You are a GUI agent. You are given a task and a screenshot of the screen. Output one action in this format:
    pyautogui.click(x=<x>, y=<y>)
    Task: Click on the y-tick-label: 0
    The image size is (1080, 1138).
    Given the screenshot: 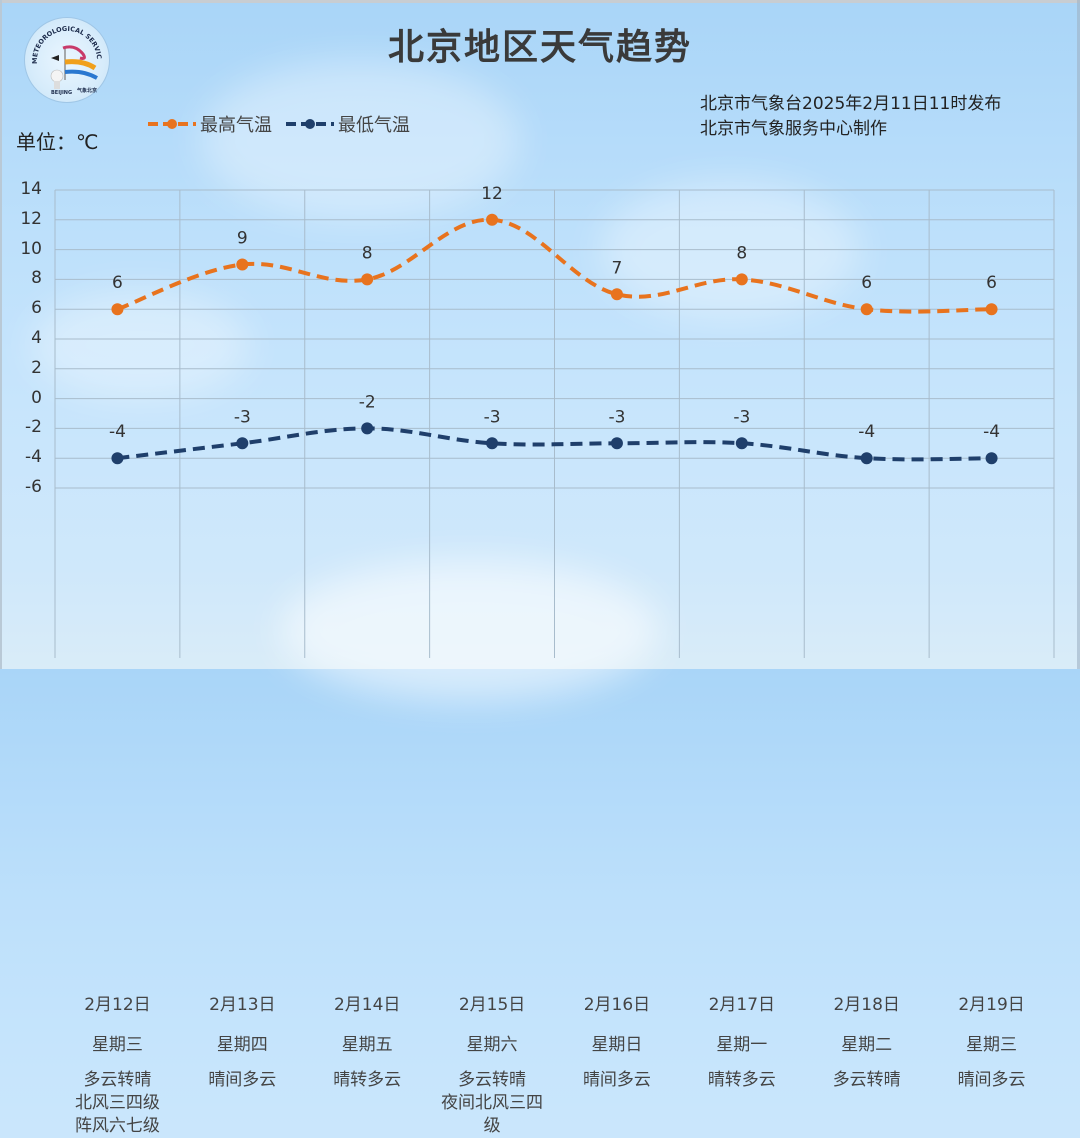 What is the action you would take?
    pyautogui.click(x=36, y=397)
    